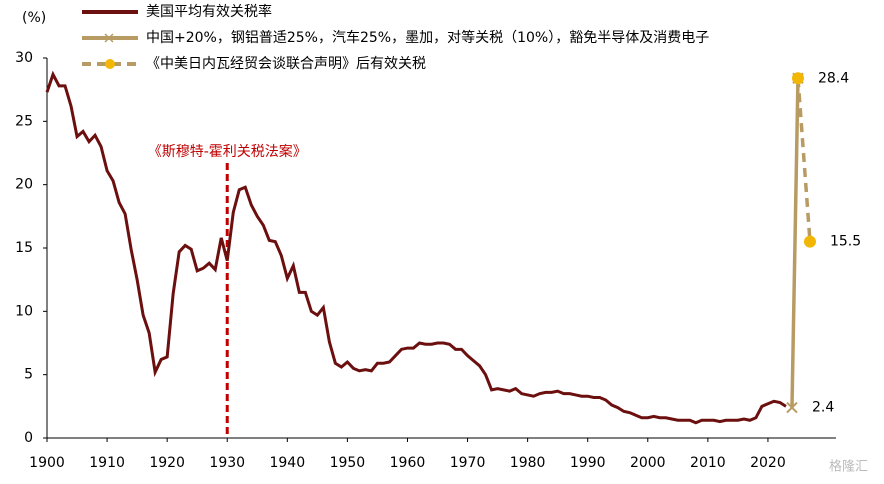  Describe the element at coordinates (348, 463) in the screenshot. I see `x-tick-label: 1950` at that location.